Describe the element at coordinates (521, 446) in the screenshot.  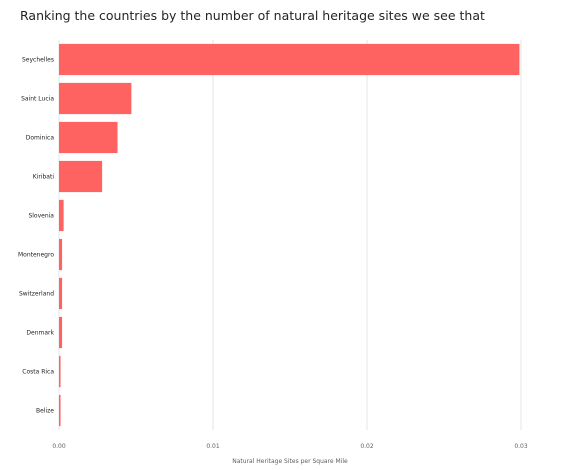
I see `x-tick-label: 0.03` at that location.